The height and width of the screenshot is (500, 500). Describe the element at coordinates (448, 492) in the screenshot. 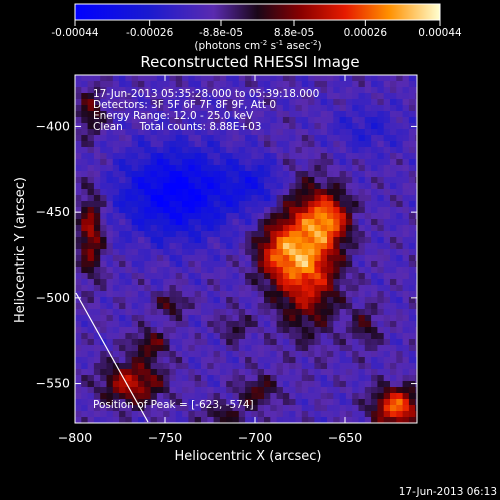

I see `timestamp: 17-Jun-2013 06:13` at that location.